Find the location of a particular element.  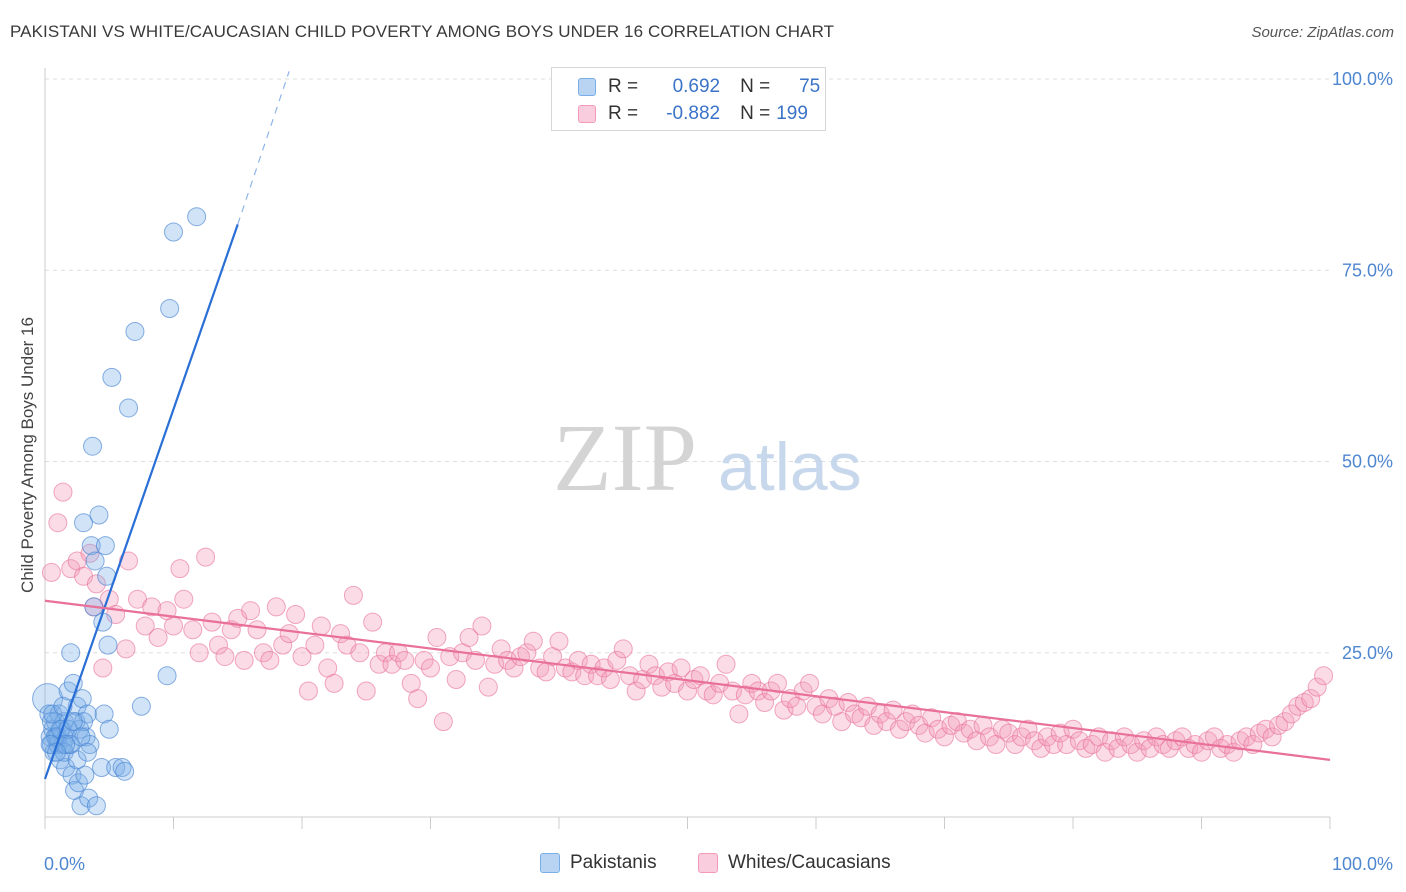

correlation-legend: R = 0.692 N = 75 R = -0.882 N = 199 is located at coordinates (688, 99).